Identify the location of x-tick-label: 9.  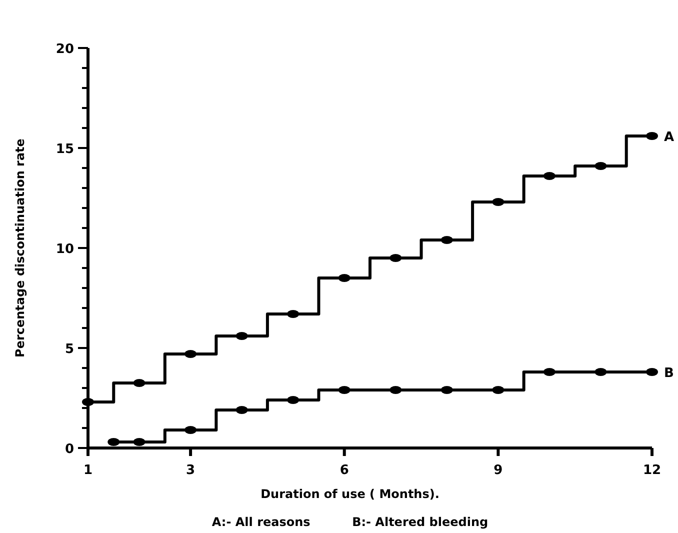
(498, 470).